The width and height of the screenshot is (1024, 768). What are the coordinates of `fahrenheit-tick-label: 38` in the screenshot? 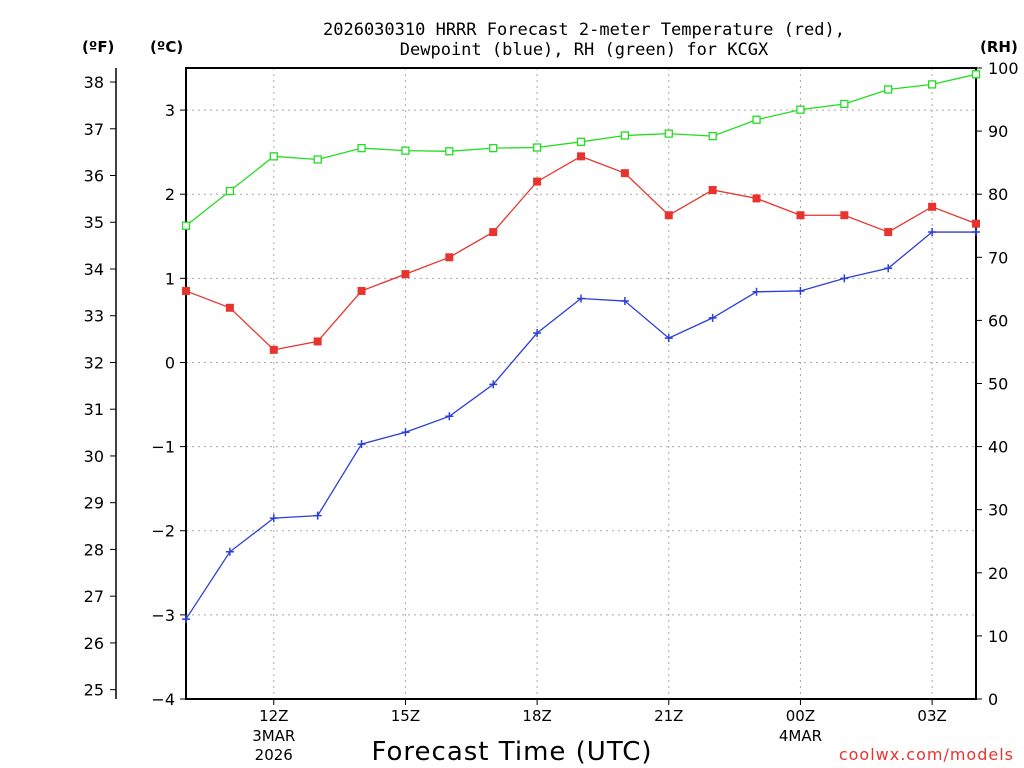 It's located at (94, 82).